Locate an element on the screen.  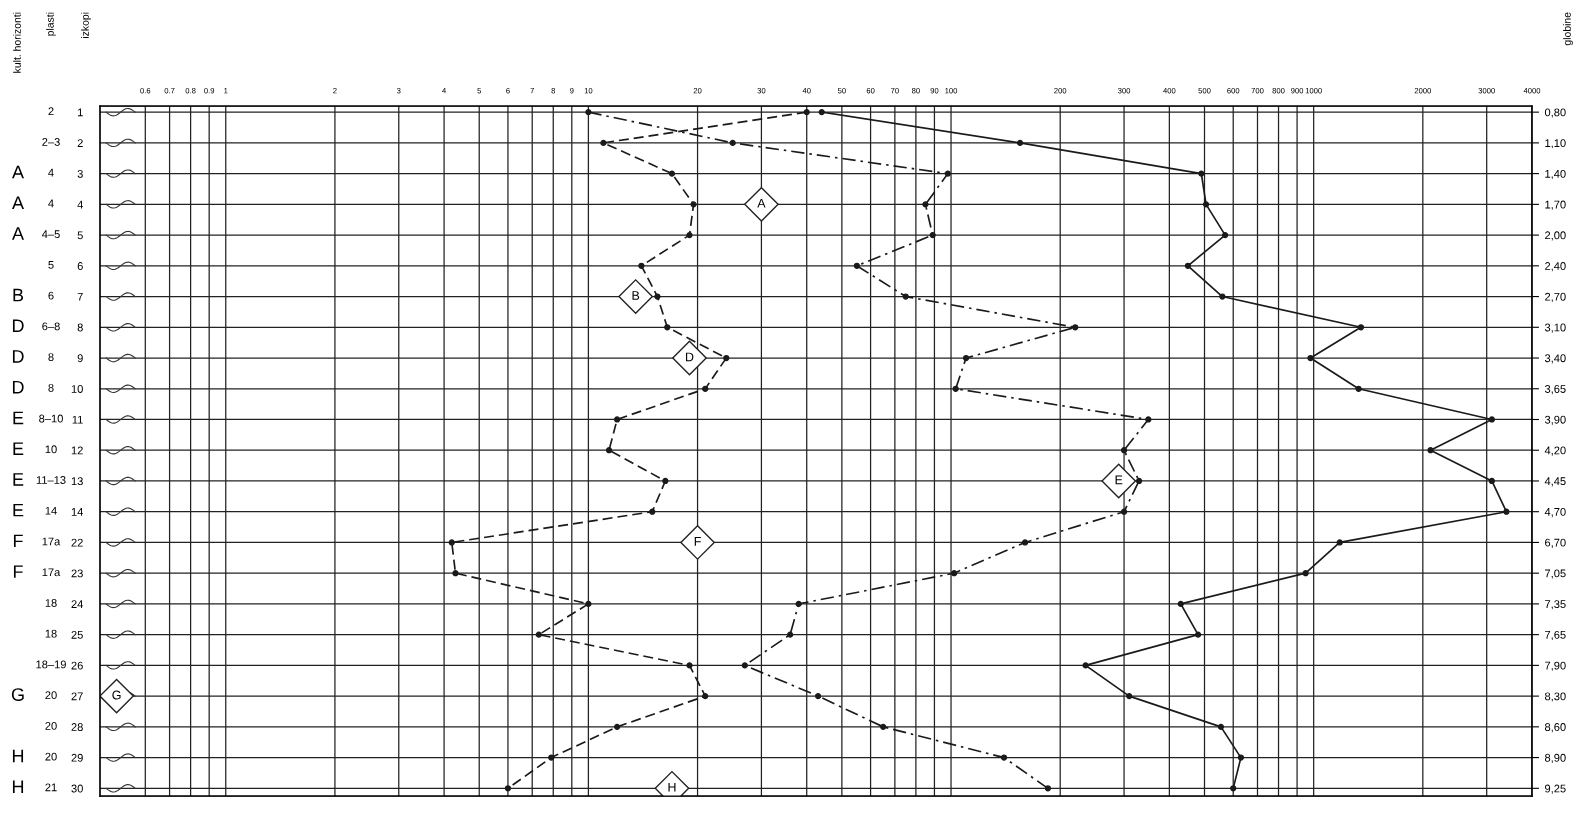
text: kult. horizonti is located at coordinates (17, 42).